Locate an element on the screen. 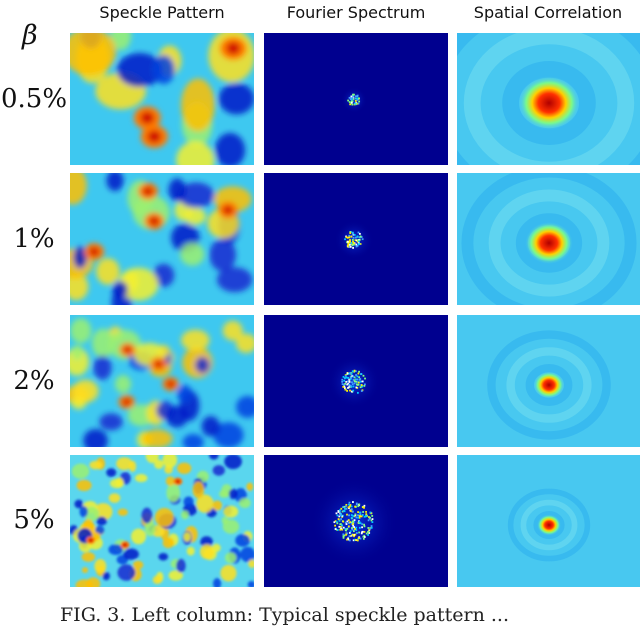  fourier-spectrum-panel-1-percent is located at coordinates (356, 239).